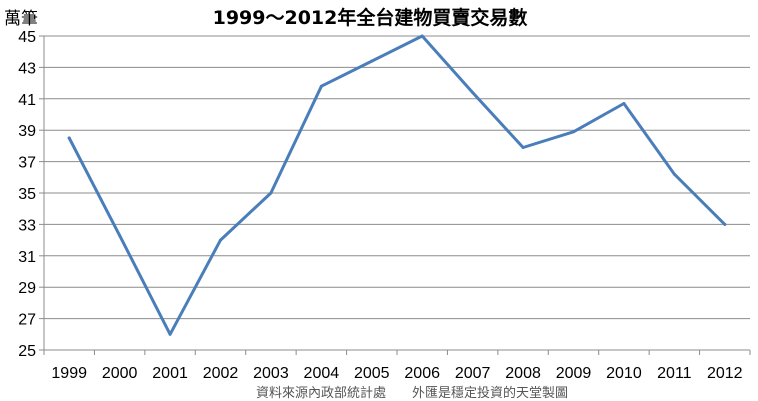 The width and height of the screenshot is (758, 401). I want to click on x-tick-label: 2001, so click(170, 373).